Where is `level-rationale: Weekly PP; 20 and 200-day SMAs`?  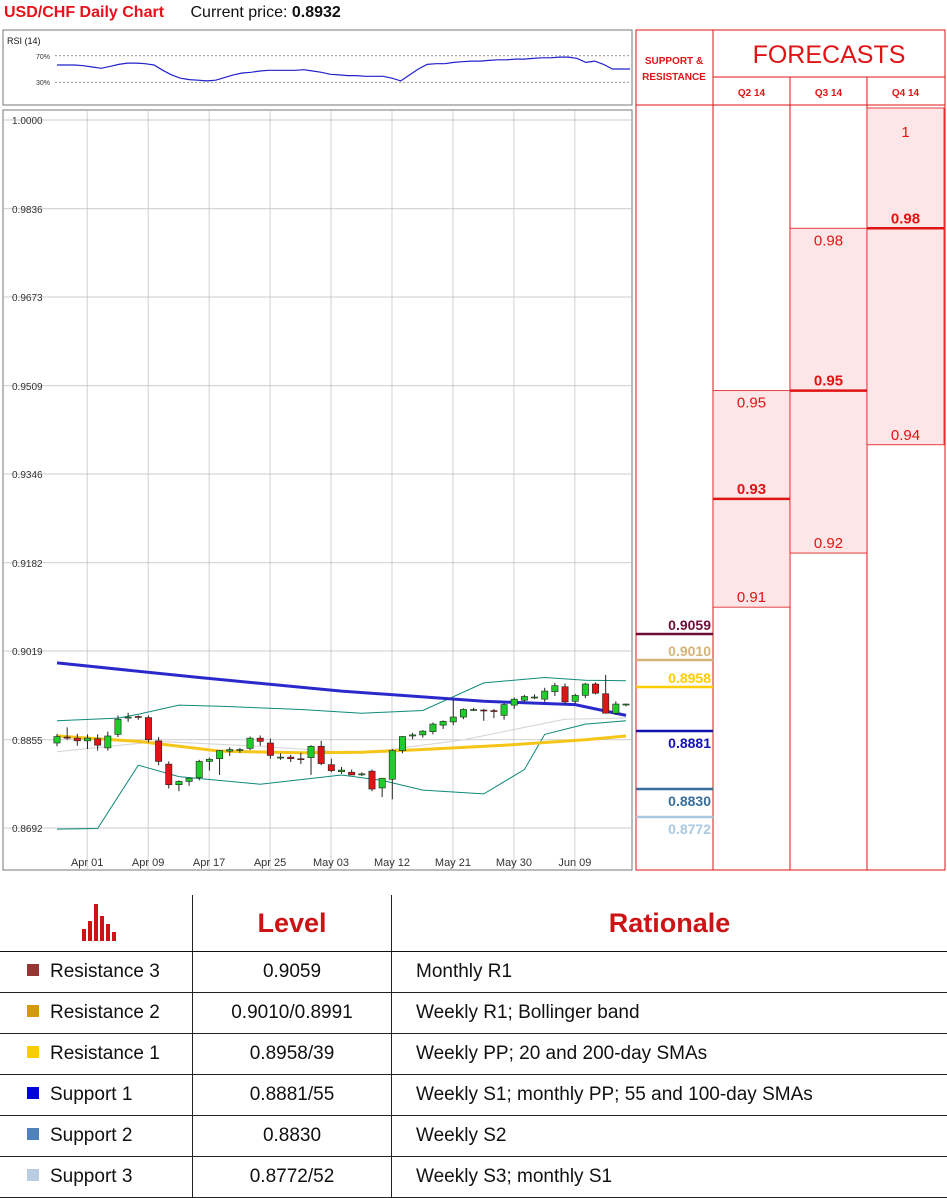
level-rationale: Weekly PP; 20 and 200-day SMAs is located at coordinates (669, 1054).